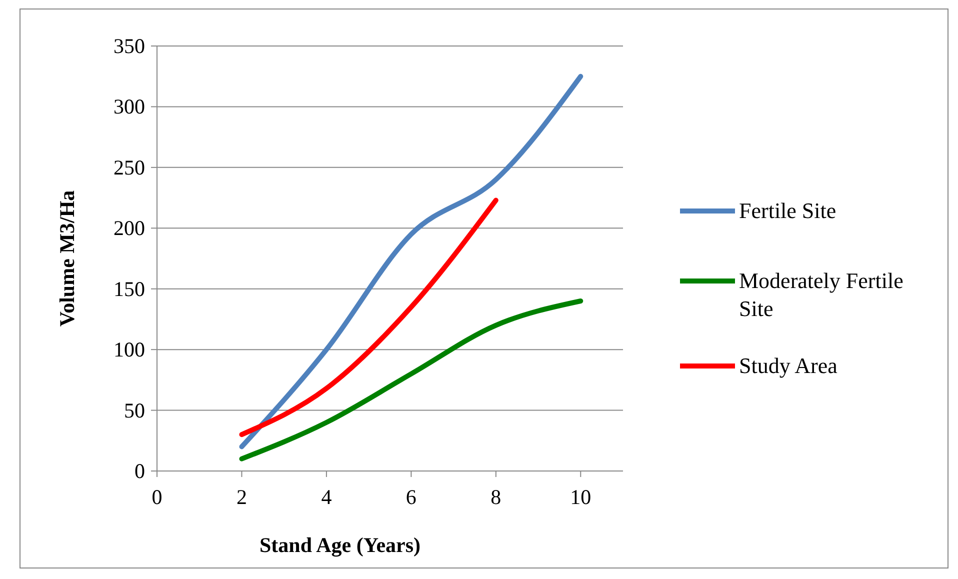 Image resolution: width=958 pixels, height=579 pixels. I want to click on y-axis-title: Volume M3/Ha, so click(67, 258).